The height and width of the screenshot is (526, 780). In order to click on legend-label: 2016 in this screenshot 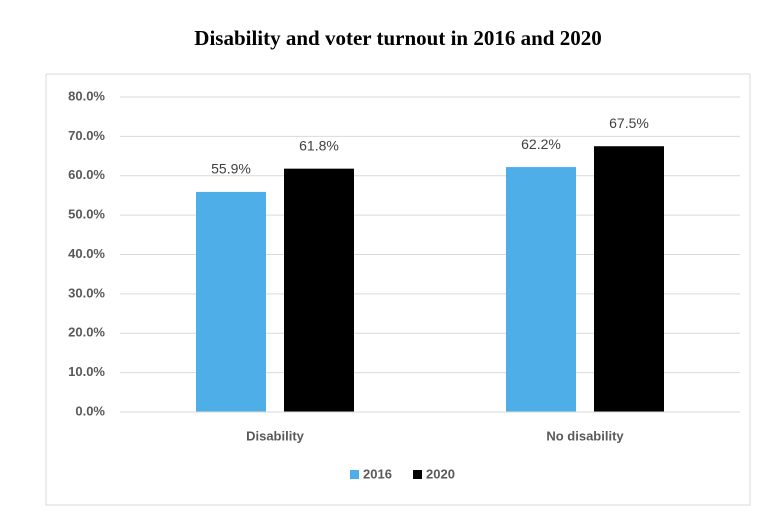, I will do `click(377, 473)`.